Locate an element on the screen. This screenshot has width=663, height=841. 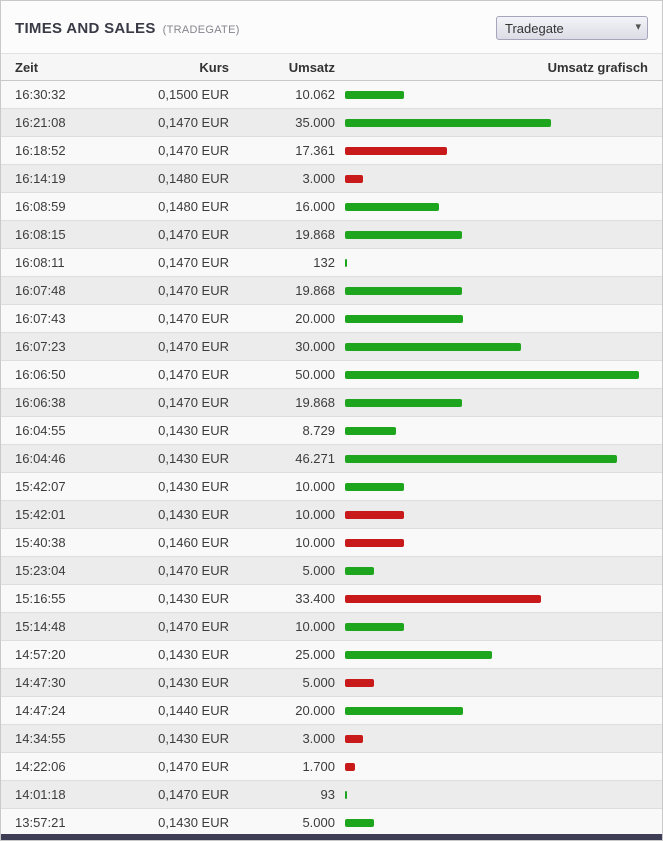
table-row: 14:01:18 0,1470 EUR 93 is located at coordinates (331, 795).